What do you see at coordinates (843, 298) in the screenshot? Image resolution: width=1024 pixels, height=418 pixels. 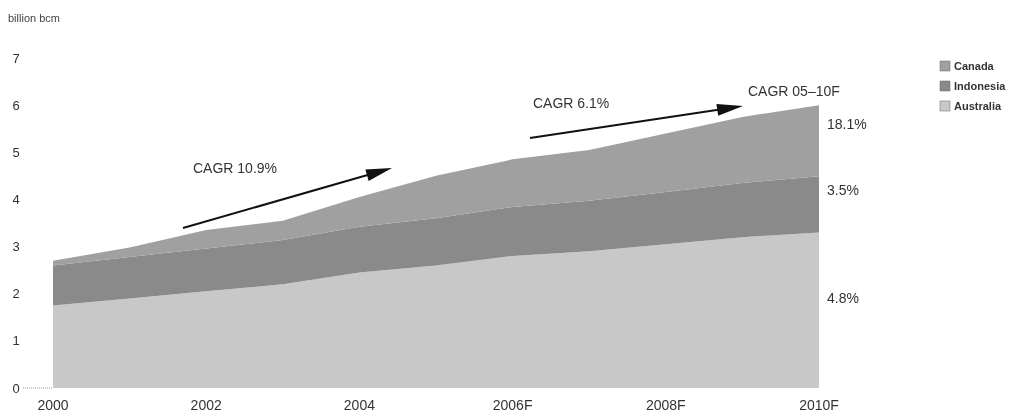 I see `annotation: 4.8%` at bounding box center [843, 298].